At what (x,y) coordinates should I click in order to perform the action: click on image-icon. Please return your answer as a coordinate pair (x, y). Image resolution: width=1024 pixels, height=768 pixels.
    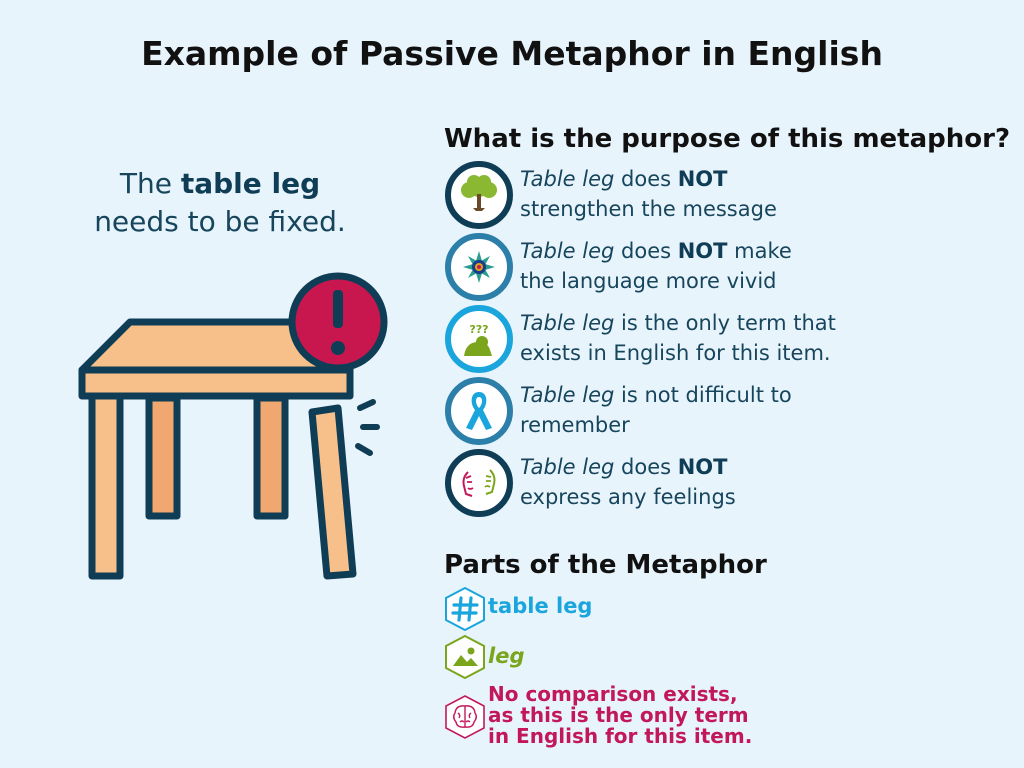
    Looking at the image, I should click on (465, 657).